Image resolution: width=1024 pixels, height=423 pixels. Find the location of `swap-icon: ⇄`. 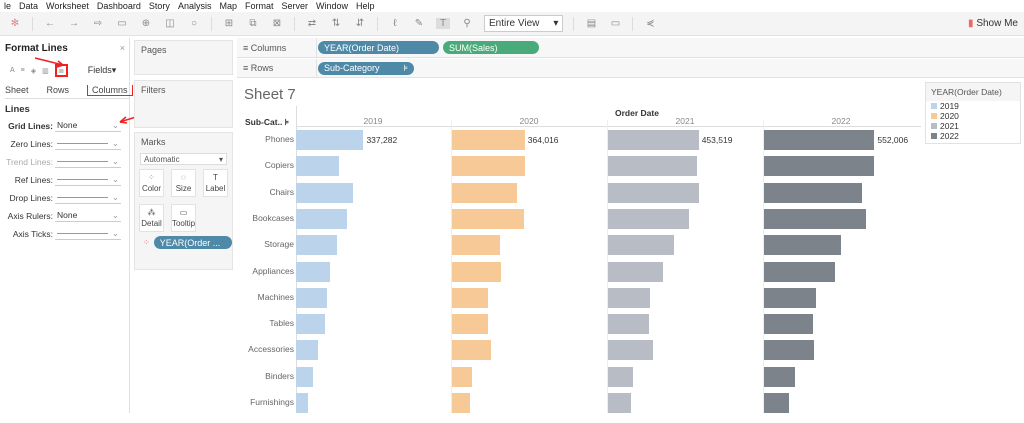

swap-icon: ⇄ is located at coordinates (312, 23).